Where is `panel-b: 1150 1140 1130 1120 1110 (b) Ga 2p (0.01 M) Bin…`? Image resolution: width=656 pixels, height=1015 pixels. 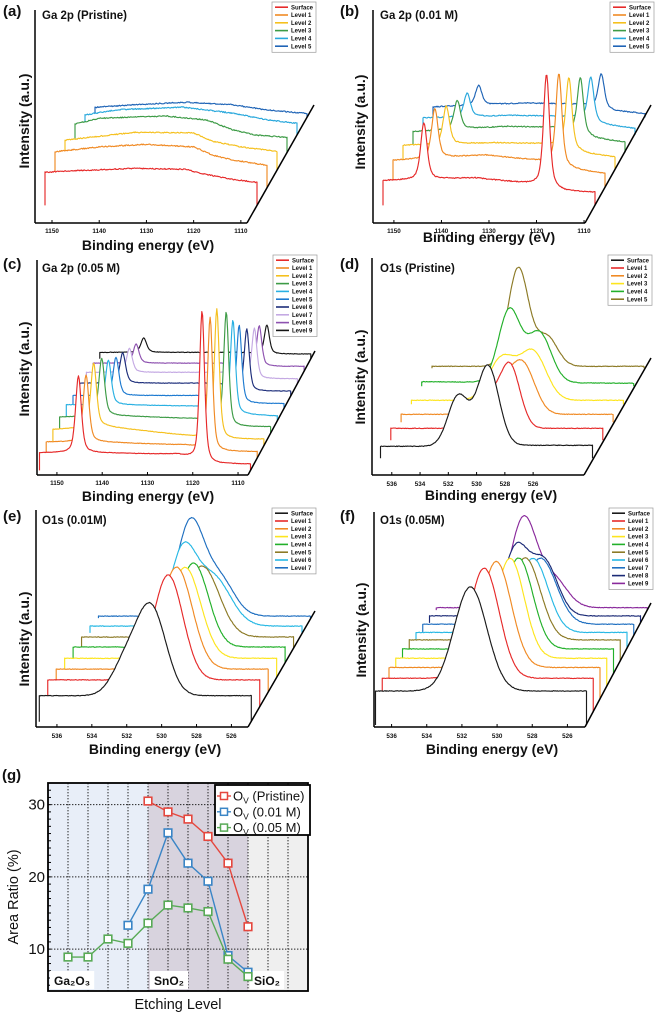 panel-b: 1150 1140 1130 1120 1110 (b) Ga 2p (0.01 M) Bin… is located at coordinates (497, 123).